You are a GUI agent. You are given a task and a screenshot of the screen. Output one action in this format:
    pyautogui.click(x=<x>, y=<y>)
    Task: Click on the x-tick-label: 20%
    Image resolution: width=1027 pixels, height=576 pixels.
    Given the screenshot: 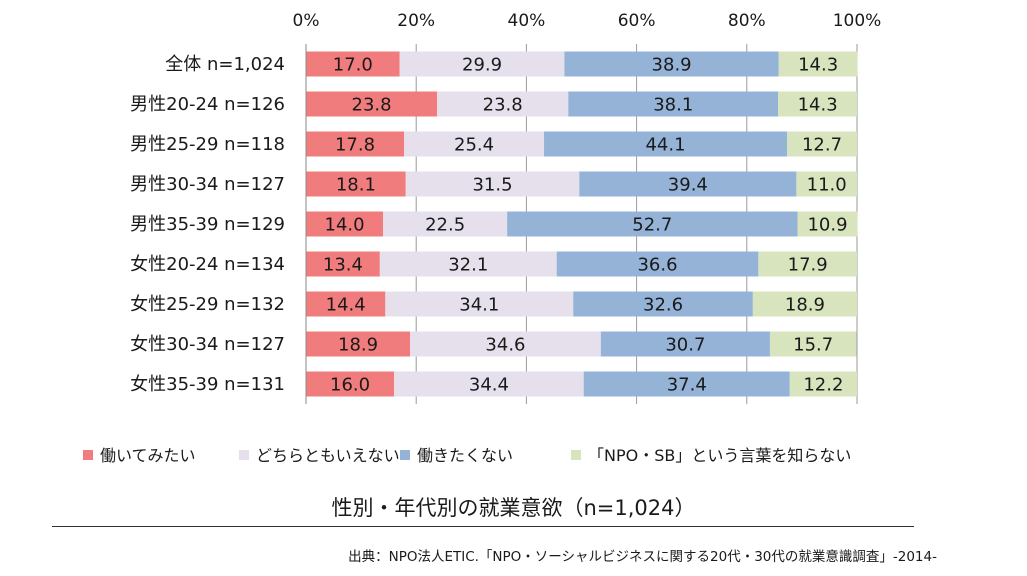 What is the action you would take?
    pyautogui.click(x=416, y=21)
    